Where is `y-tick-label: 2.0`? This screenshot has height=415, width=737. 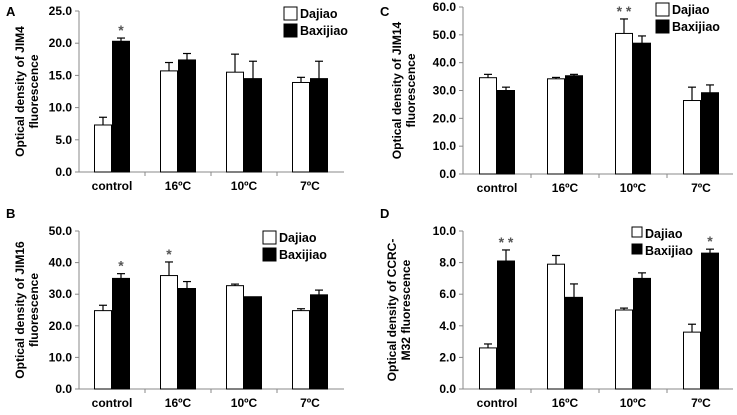 y-tick-label: 2.0 is located at coordinates (447, 357).